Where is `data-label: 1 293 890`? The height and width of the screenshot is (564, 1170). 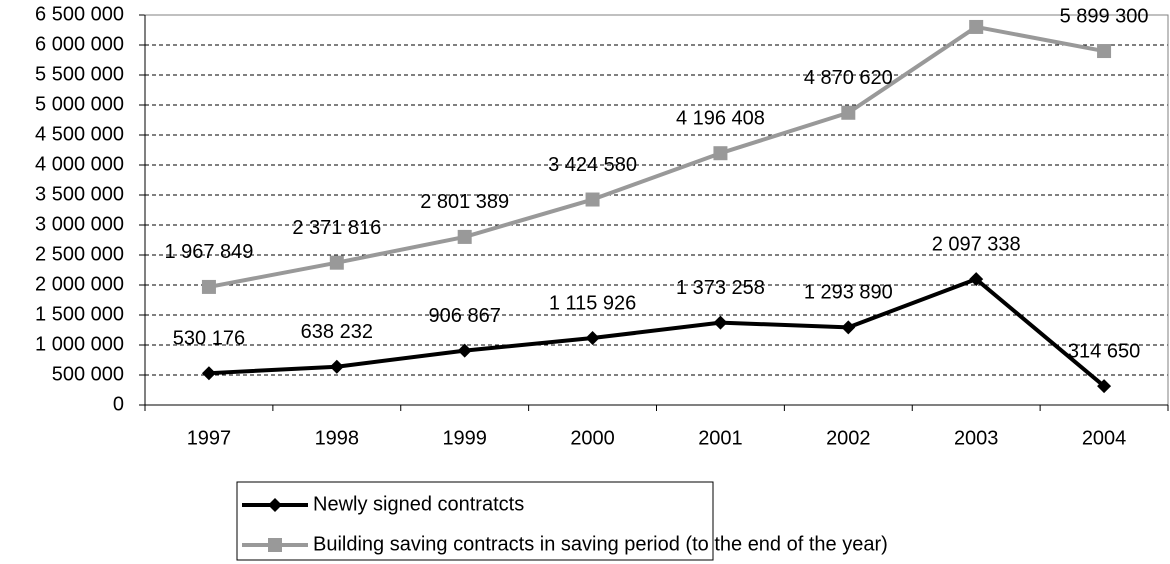
data-label: 1 293 890 is located at coordinates (848, 293).